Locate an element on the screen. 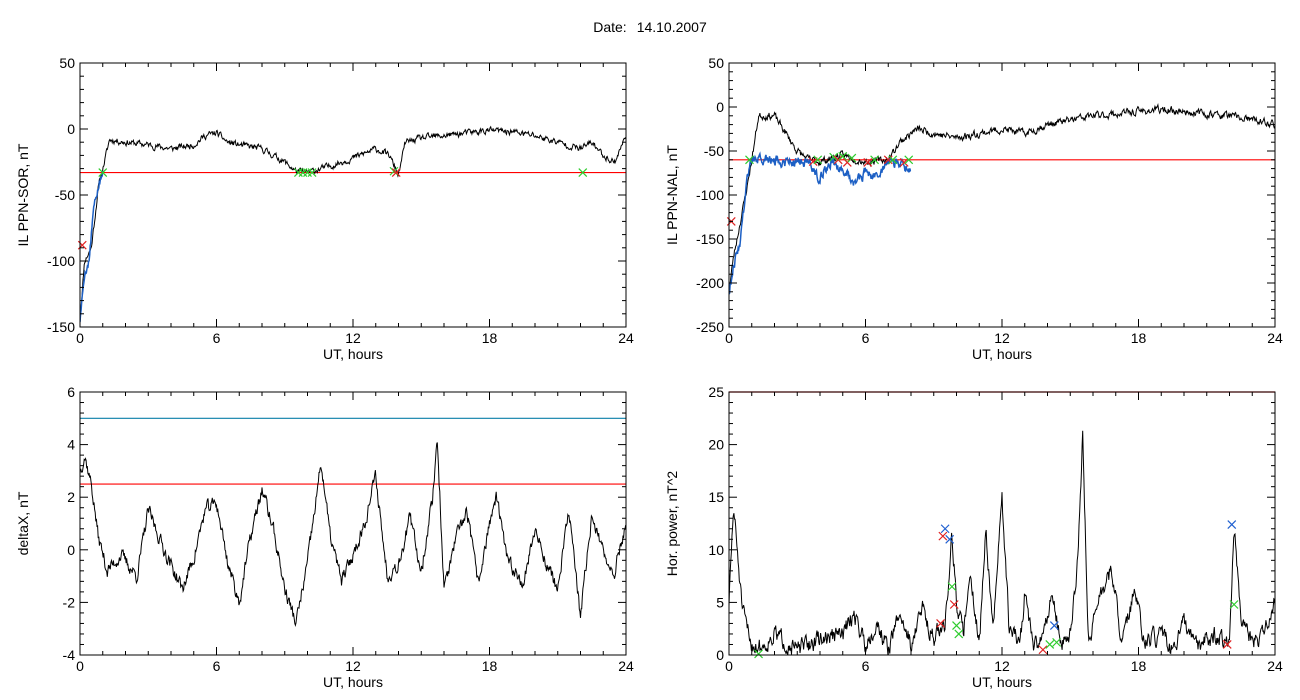 The height and width of the screenshot is (700, 1300). y-axis-label: IL PPN-SOR, nT is located at coordinates (23, 194).